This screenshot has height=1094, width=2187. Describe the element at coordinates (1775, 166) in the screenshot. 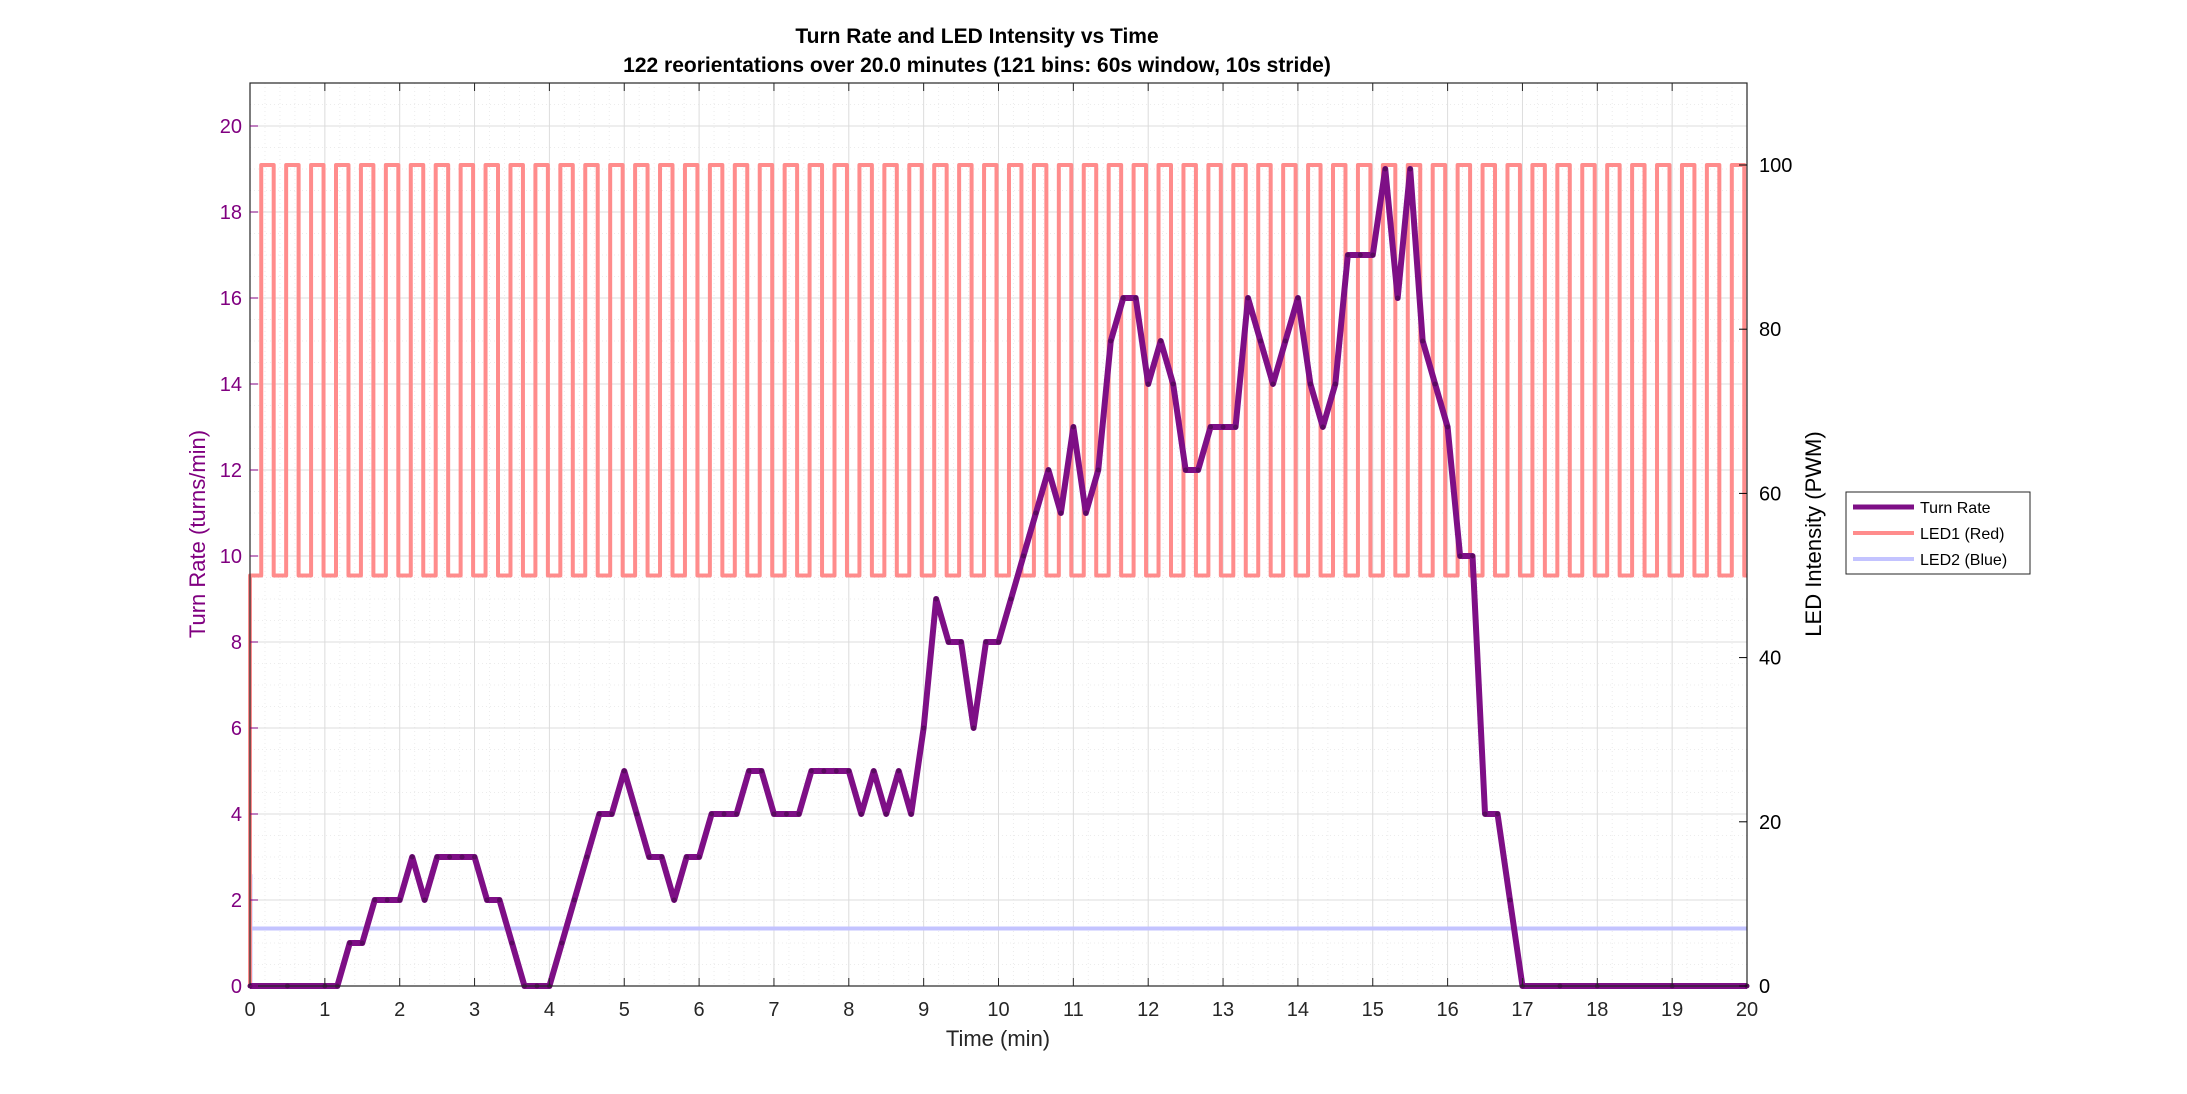

I see `y-right-tick-label: 100` at that location.